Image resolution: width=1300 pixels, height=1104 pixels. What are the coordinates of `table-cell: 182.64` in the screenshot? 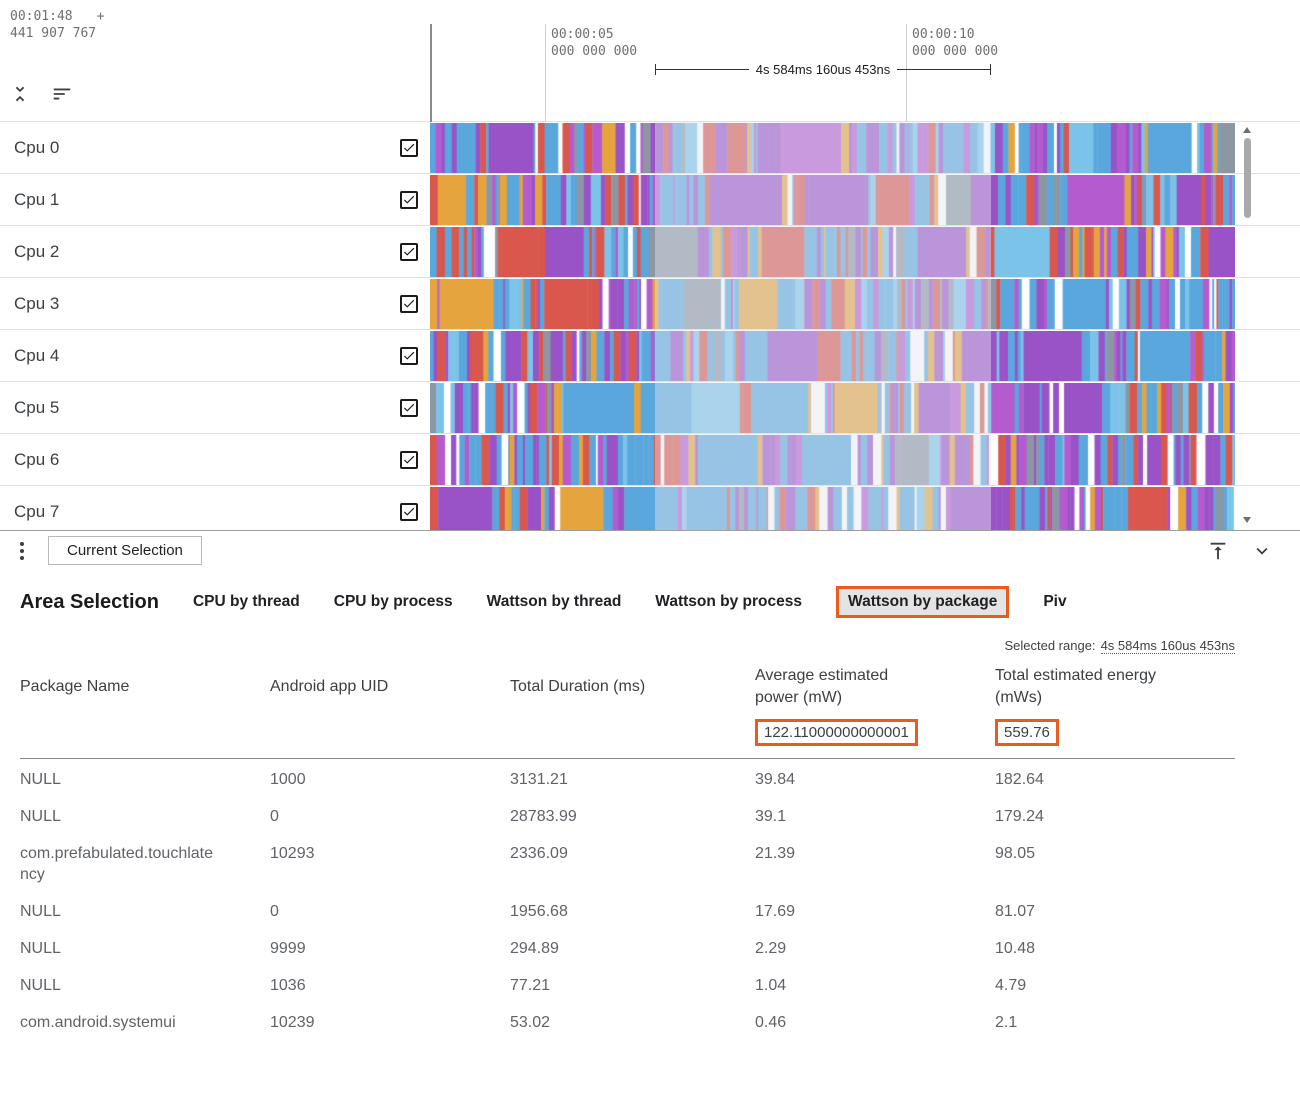 It's located at (1019, 779).